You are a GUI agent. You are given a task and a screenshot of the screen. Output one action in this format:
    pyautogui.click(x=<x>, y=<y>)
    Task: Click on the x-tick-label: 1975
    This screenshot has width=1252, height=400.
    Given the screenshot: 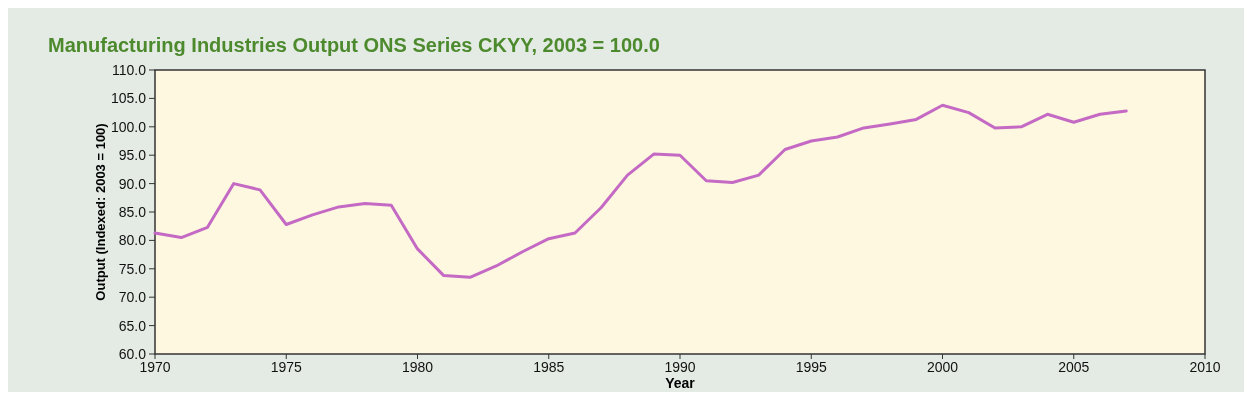 What is the action you would take?
    pyautogui.click(x=286, y=367)
    